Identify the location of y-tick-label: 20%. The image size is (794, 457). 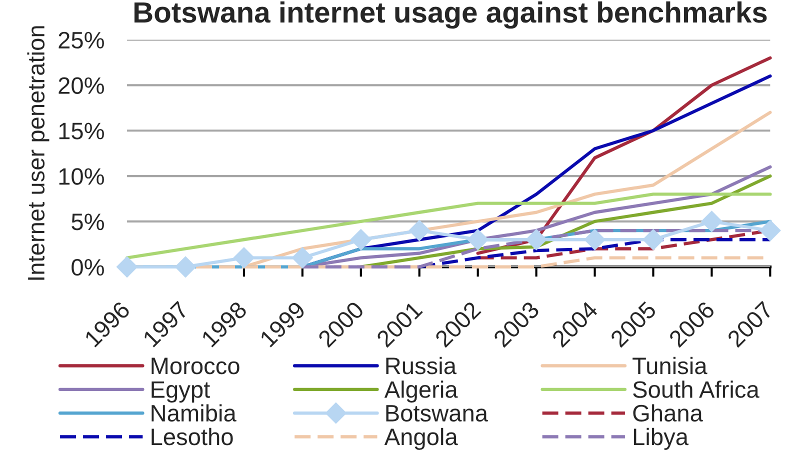
(81, 85).